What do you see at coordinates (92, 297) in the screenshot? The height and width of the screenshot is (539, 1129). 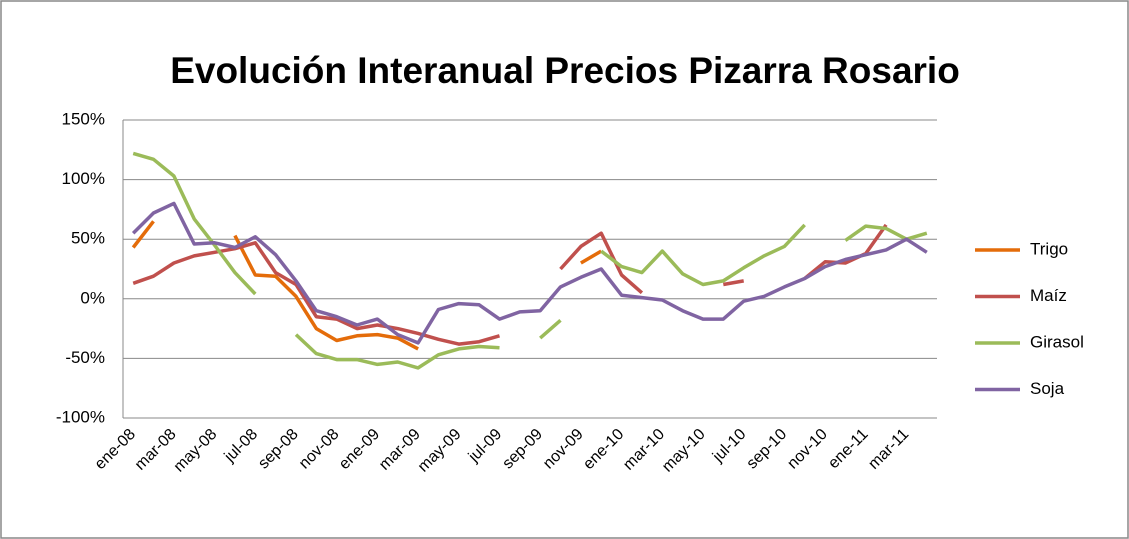 I see `y-tick-label: 0%` at bounding box center [92, 297].